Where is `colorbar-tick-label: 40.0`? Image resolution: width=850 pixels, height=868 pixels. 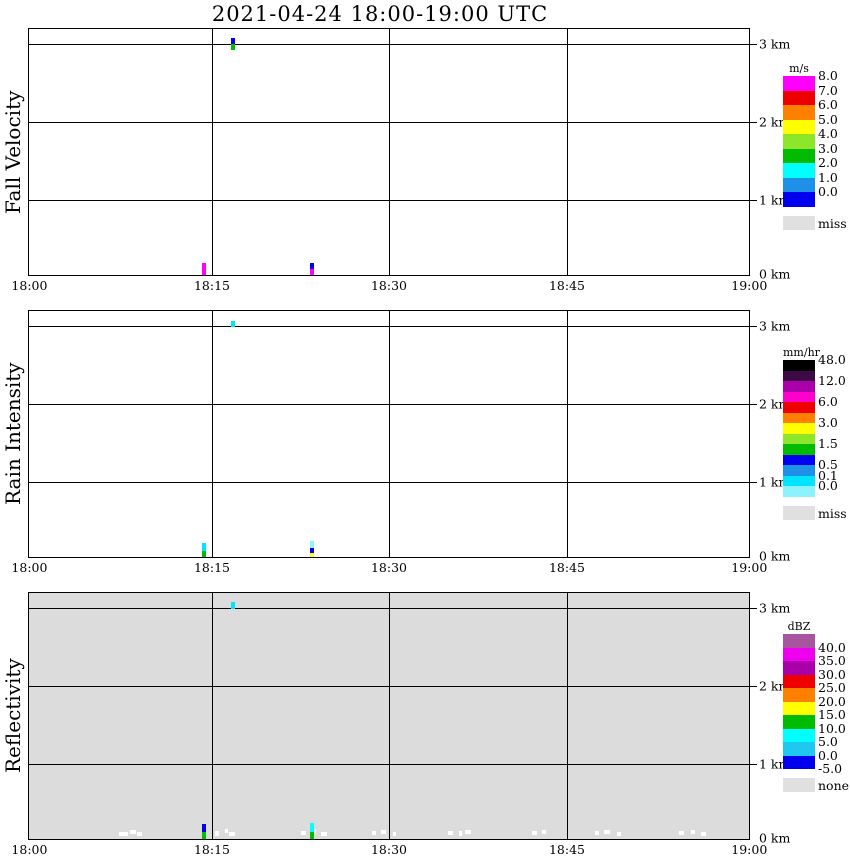 colorbar-tick-label: 40.0 is located at coordinates (832, 647).